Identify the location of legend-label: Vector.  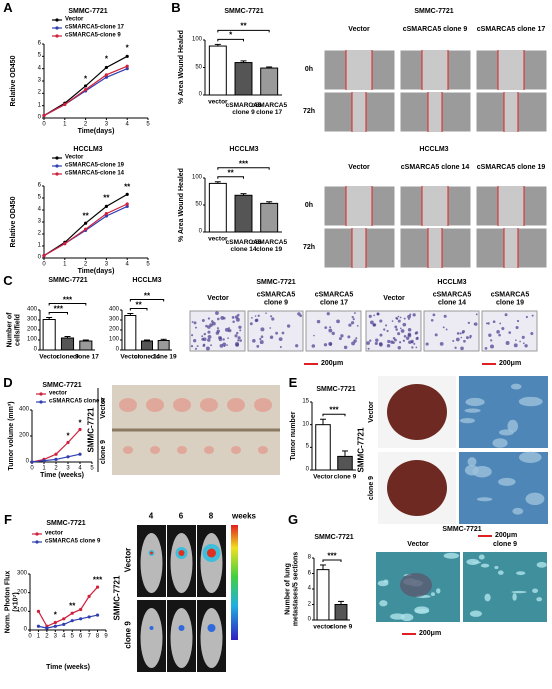
(74, 157).